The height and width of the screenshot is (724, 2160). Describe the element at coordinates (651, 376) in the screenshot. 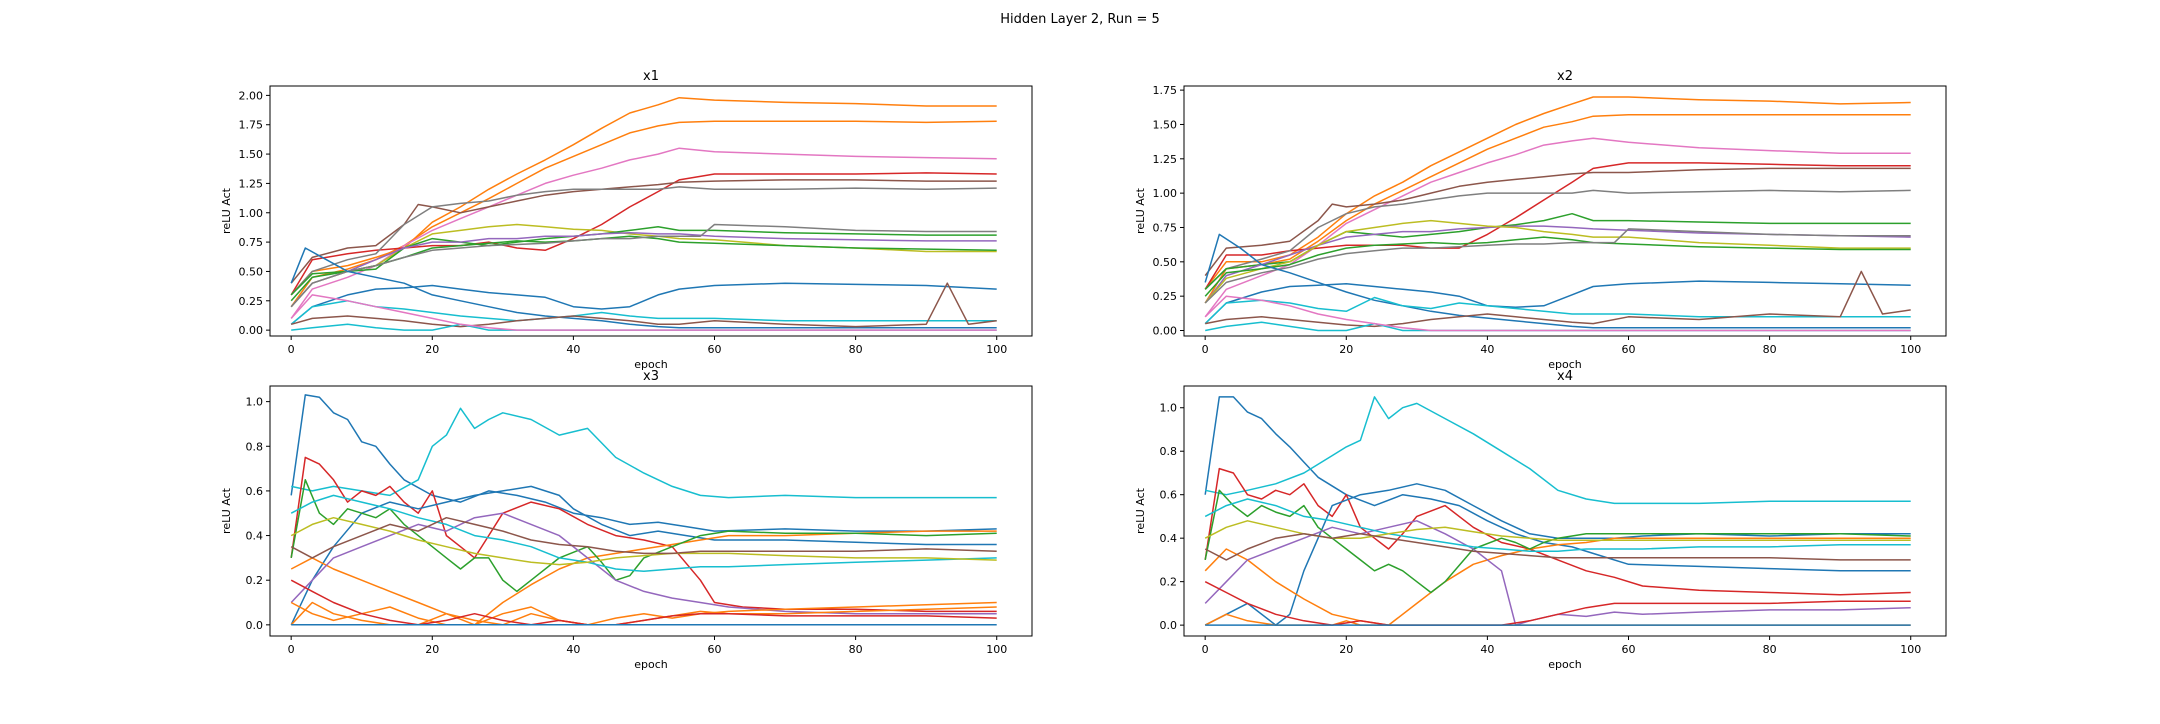

I see `subplot-title: x3` at that location.